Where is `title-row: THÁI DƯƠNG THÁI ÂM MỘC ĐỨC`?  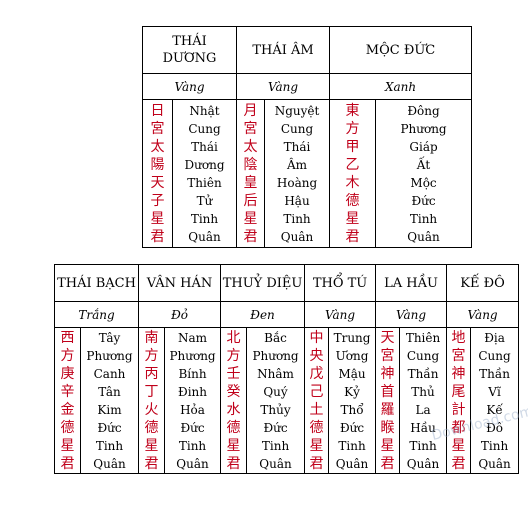 title-row: THÁI DƯƠNG THÁI ÂM MỘC ĐỨC is located at coordinates (307, 50).